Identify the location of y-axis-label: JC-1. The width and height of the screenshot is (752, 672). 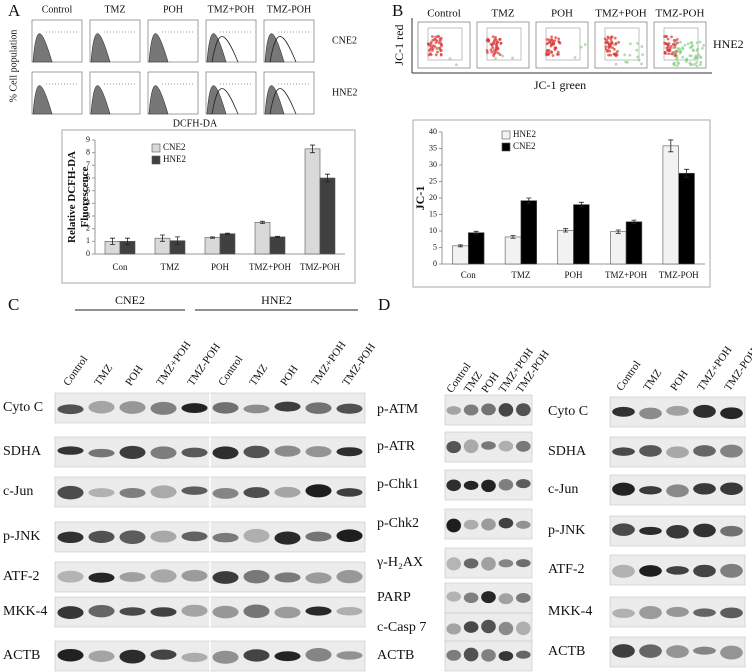
(420, 198).